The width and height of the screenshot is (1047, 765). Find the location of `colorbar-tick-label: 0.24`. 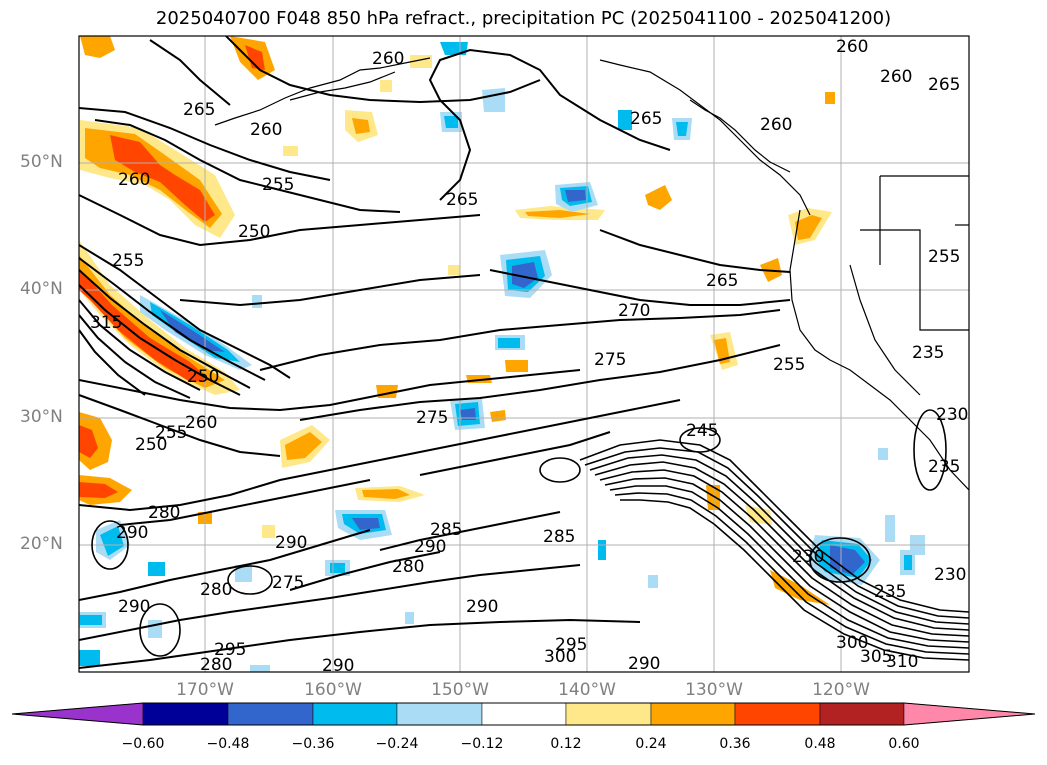

colorbar-tick-label: 0.24 is located at coordinates (651, 744).